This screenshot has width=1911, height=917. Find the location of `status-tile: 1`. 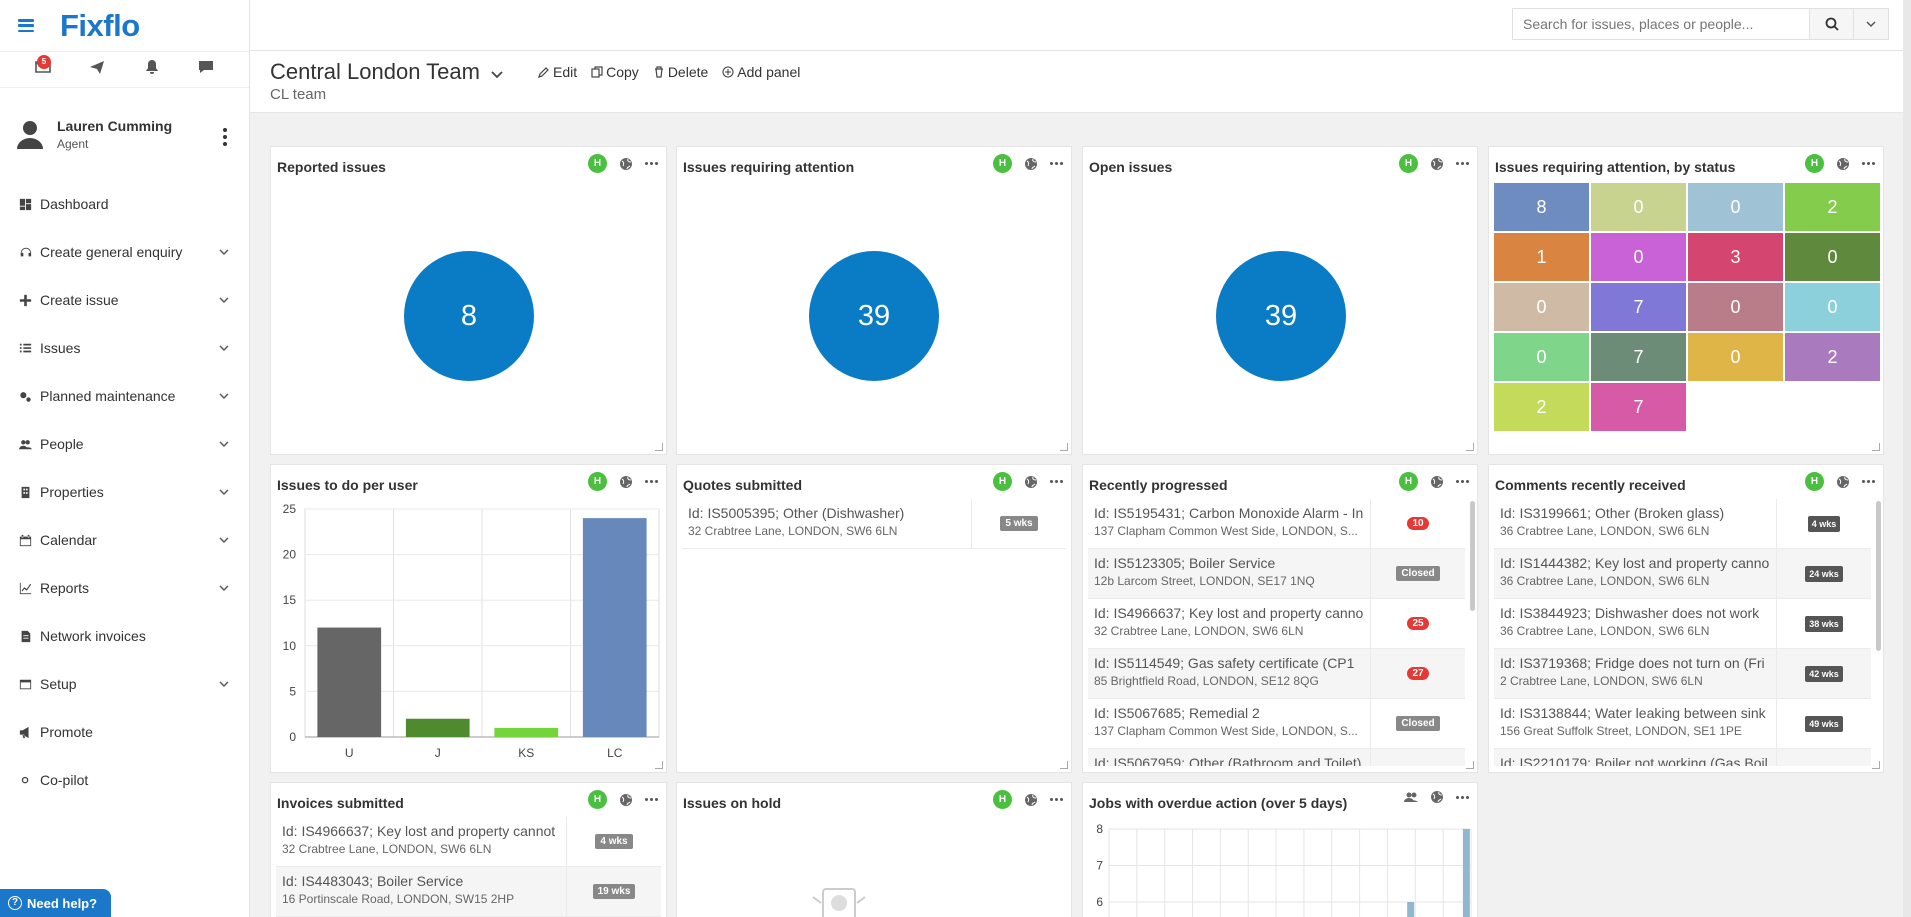

status-tile: 1 is located at coordinates (1541, 257).